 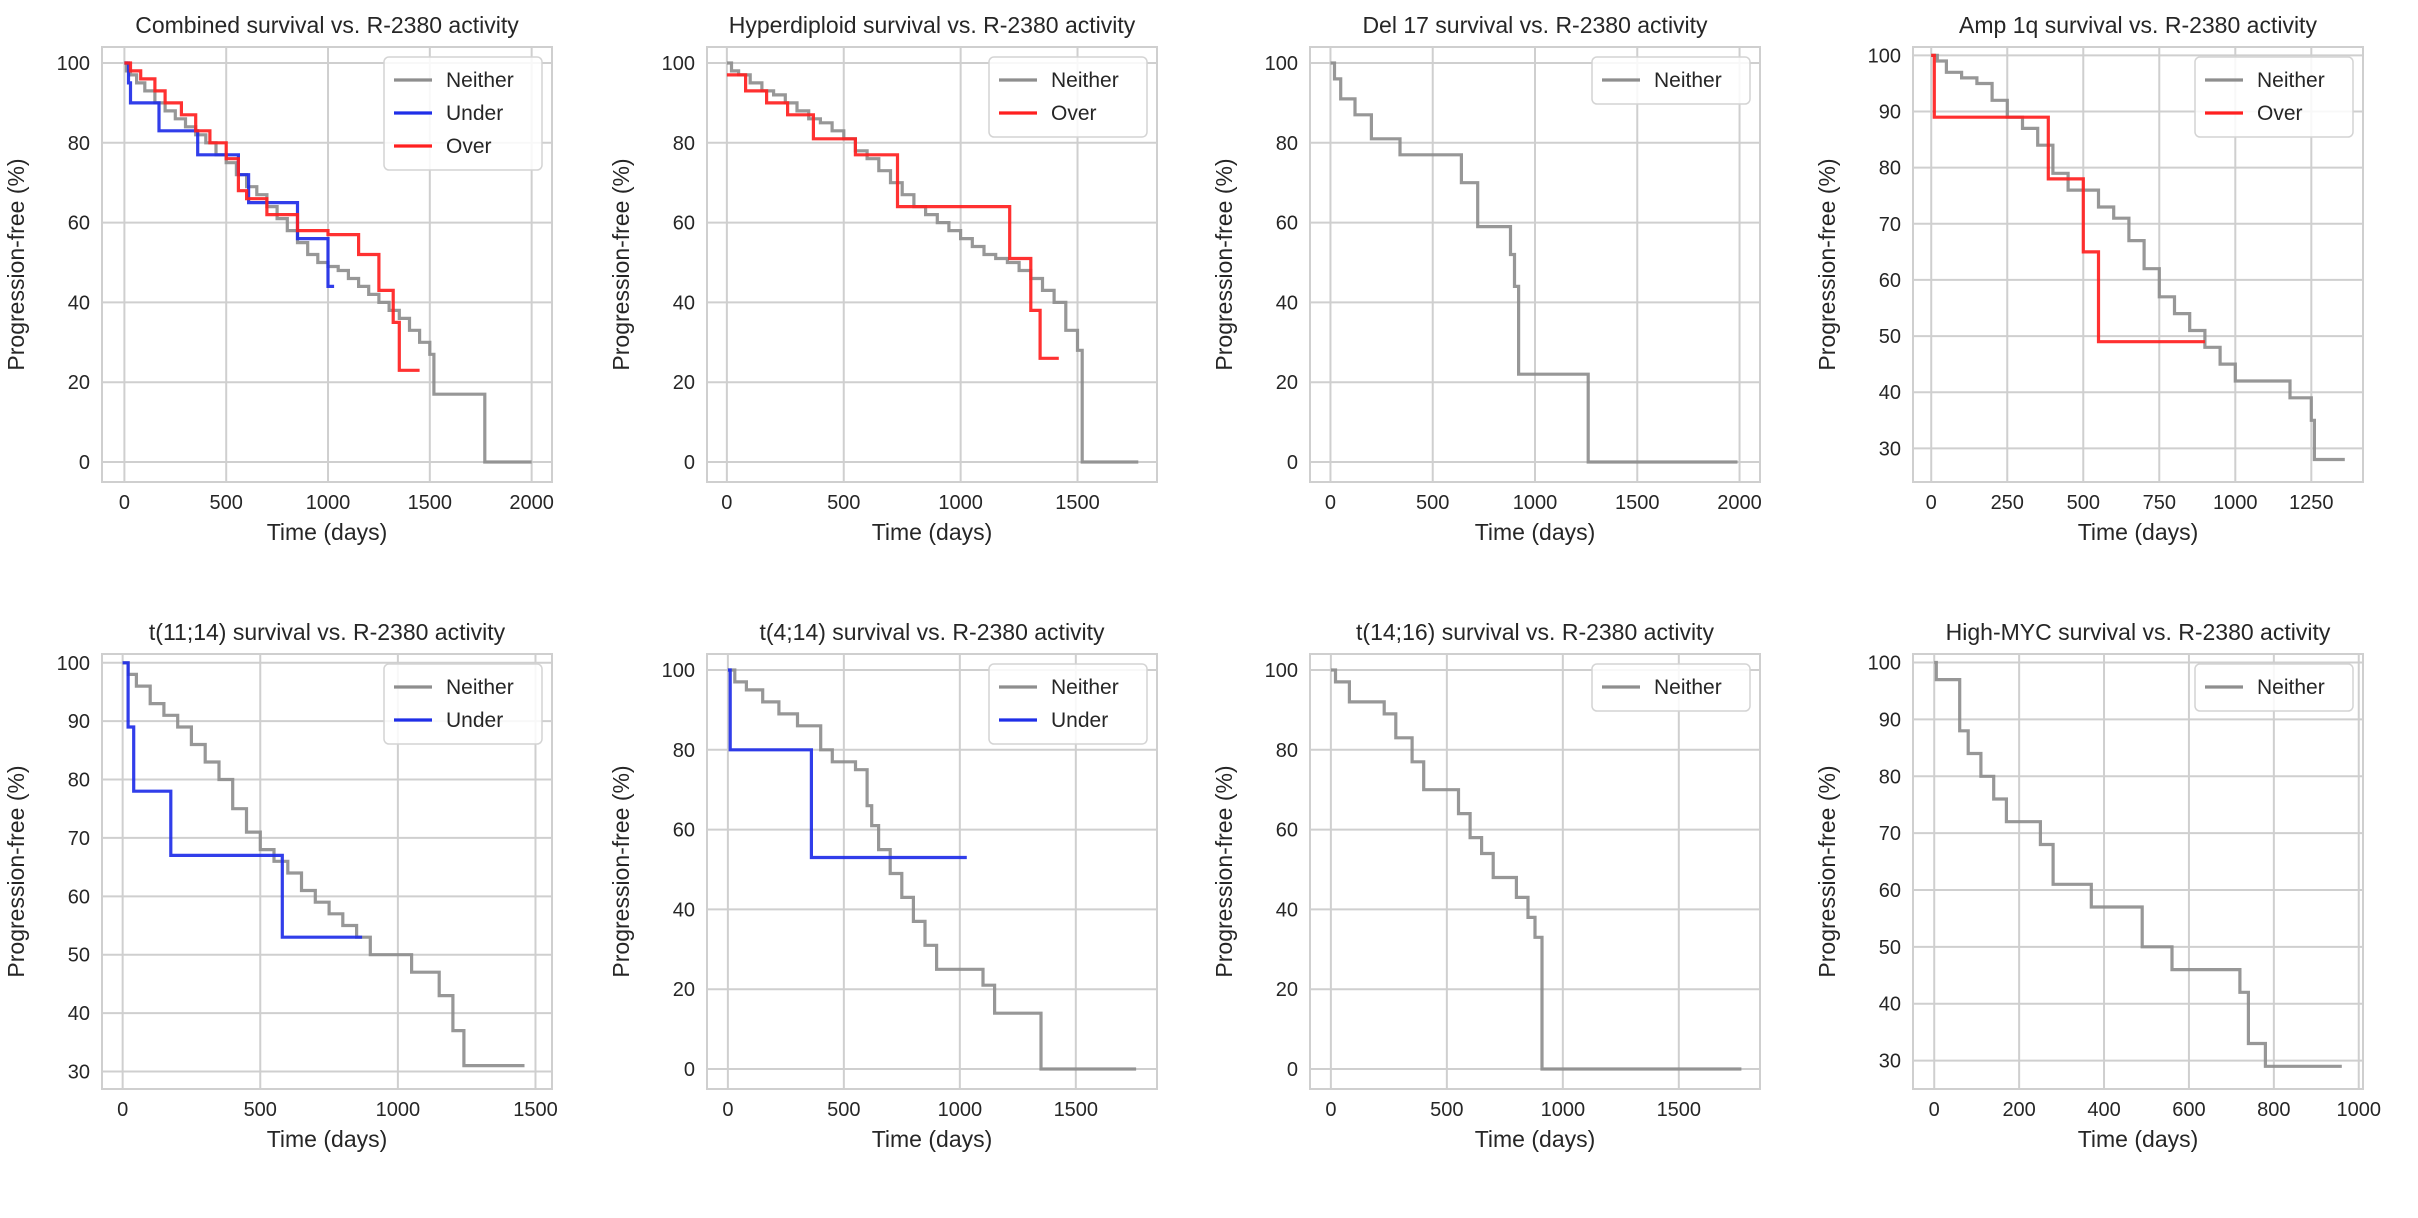 I want to click on chart-7-frame, so click(x=1535, y=871).